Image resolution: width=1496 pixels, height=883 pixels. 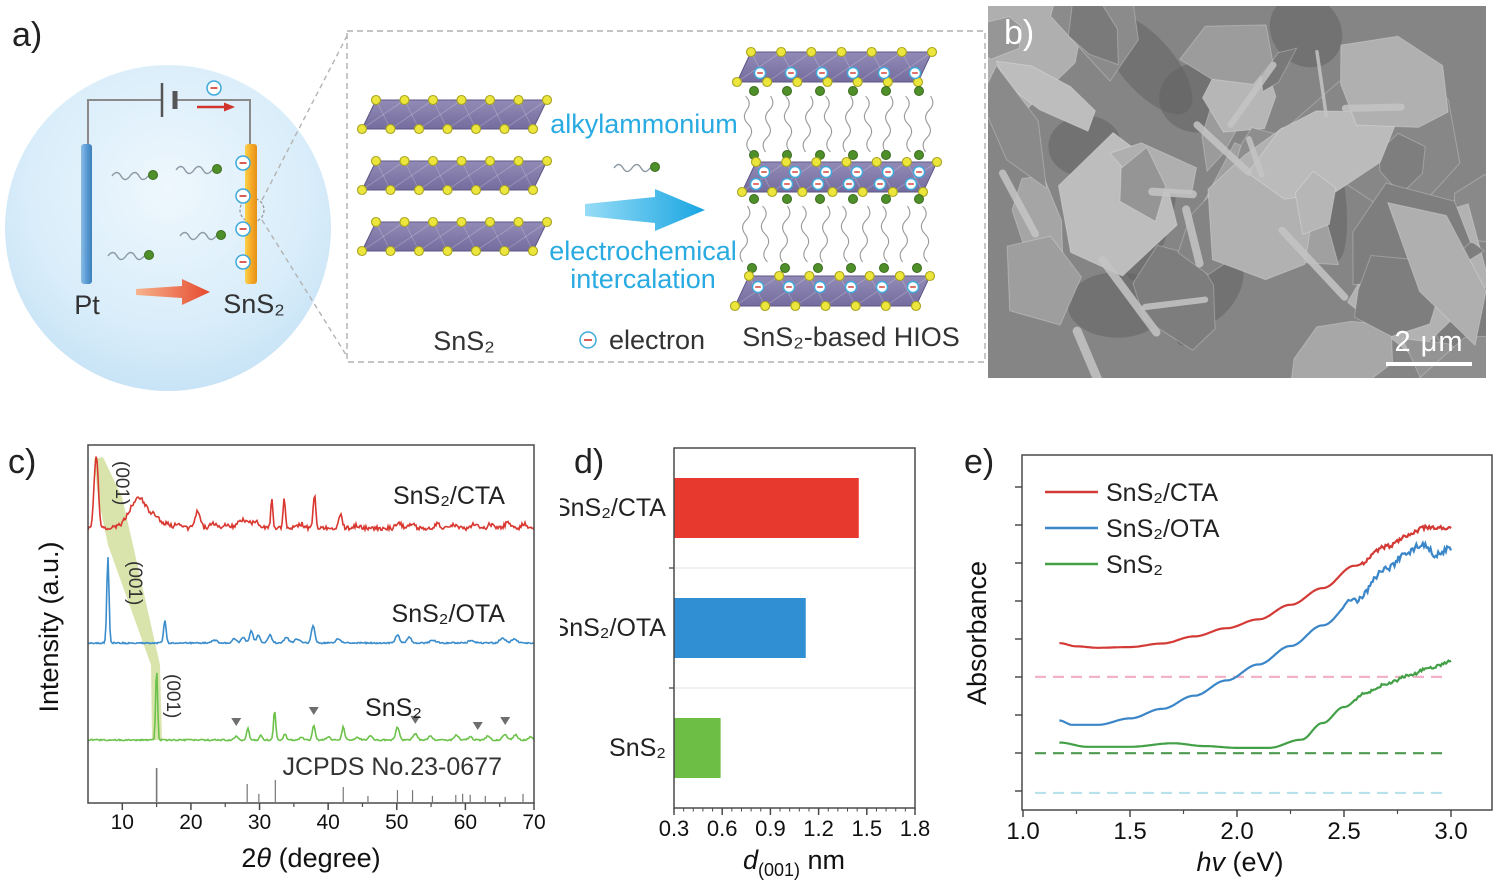 I want to click on xrd-tick-label: 50, so click(x=396, y=822).